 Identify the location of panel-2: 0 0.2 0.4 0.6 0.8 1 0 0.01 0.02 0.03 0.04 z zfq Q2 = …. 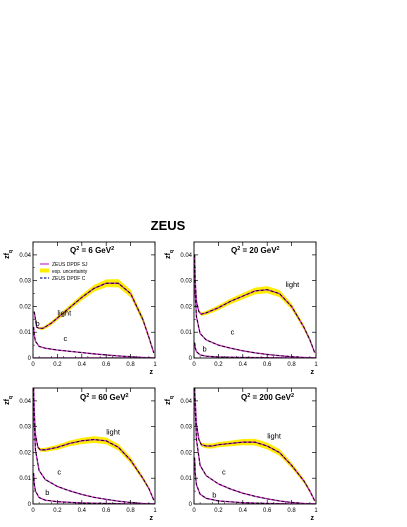
(241, 308).